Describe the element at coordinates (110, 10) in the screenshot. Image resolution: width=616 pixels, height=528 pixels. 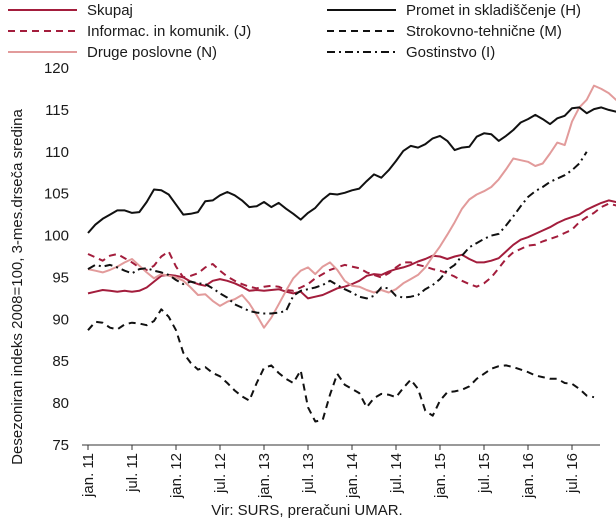
I see `legend-label-0: Skupaj` at that location.